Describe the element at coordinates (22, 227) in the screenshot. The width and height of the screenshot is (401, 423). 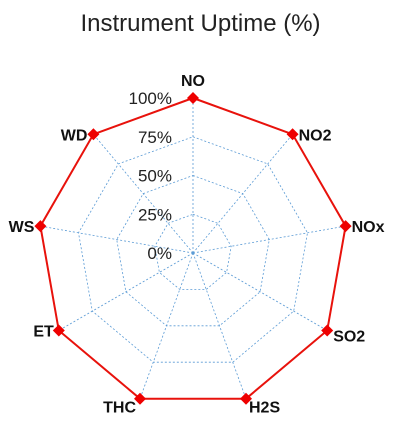
I see `category-label-ws: WS` at that location.